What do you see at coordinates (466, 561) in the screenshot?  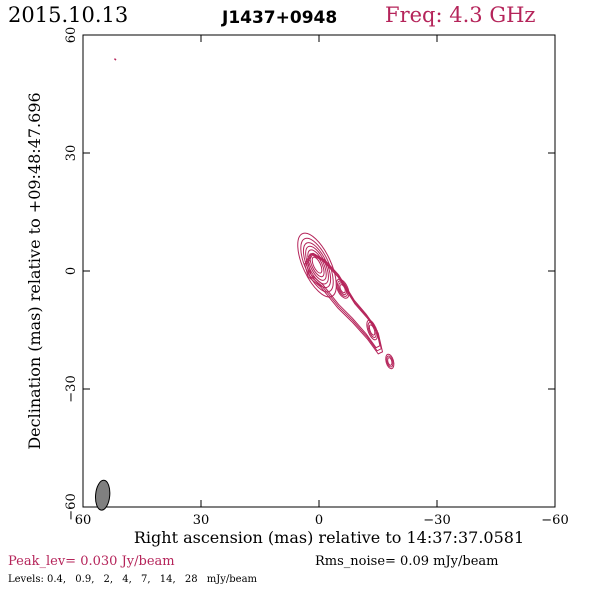 I see `rms-unit: mJy/beam` at bounding box center [466, 561].